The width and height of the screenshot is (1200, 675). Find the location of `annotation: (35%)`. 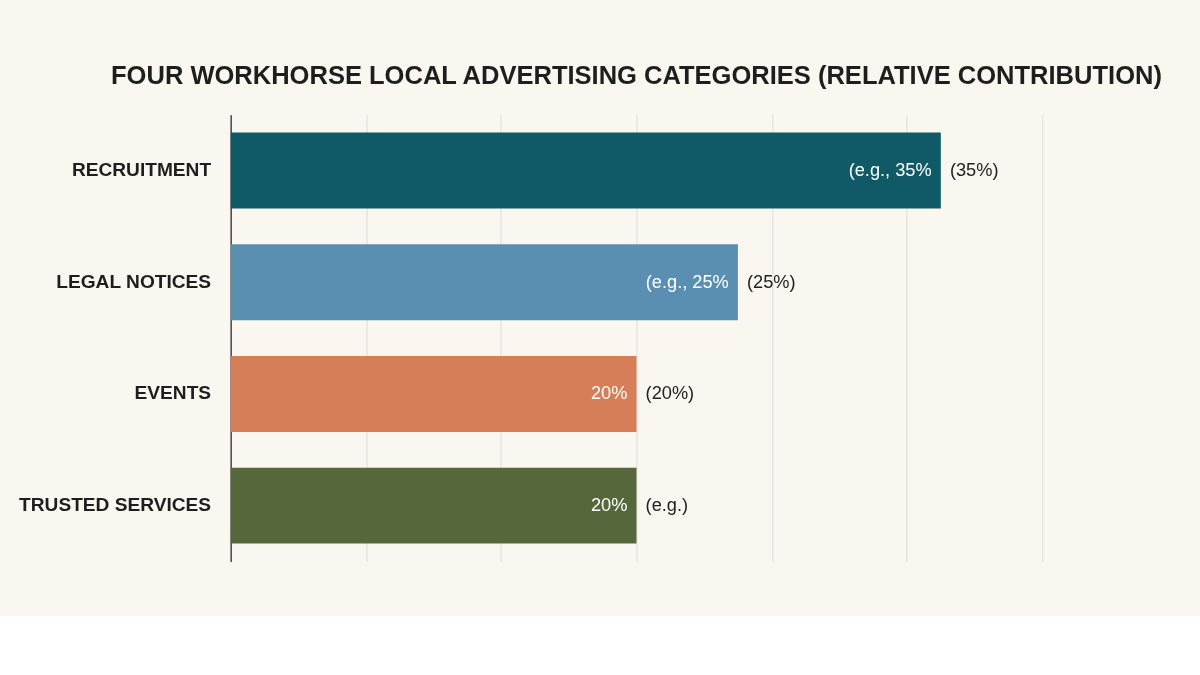

annotation: (35%) is located at coordinates (974, 170).